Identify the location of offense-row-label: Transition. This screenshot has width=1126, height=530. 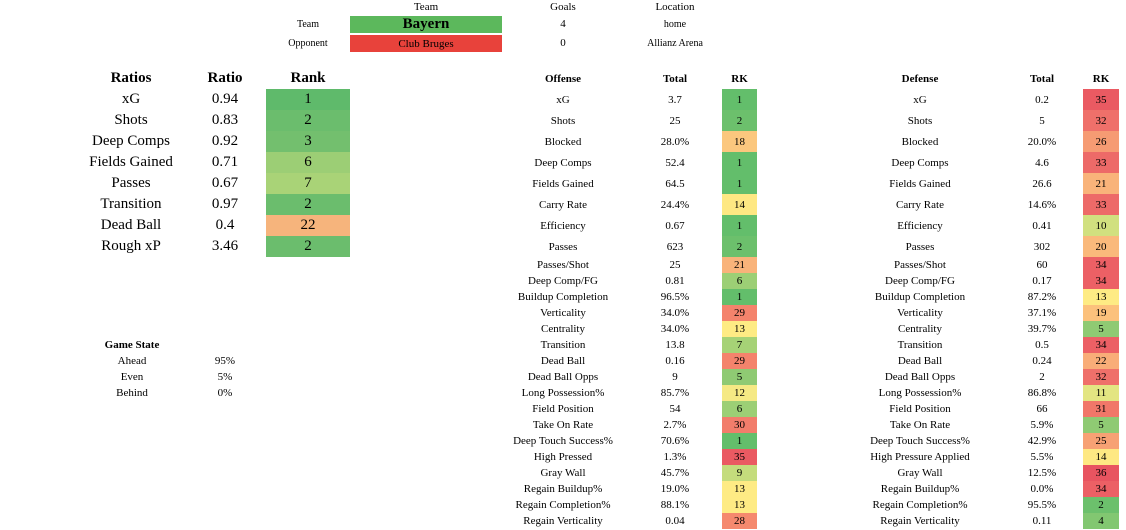
(563, 345).